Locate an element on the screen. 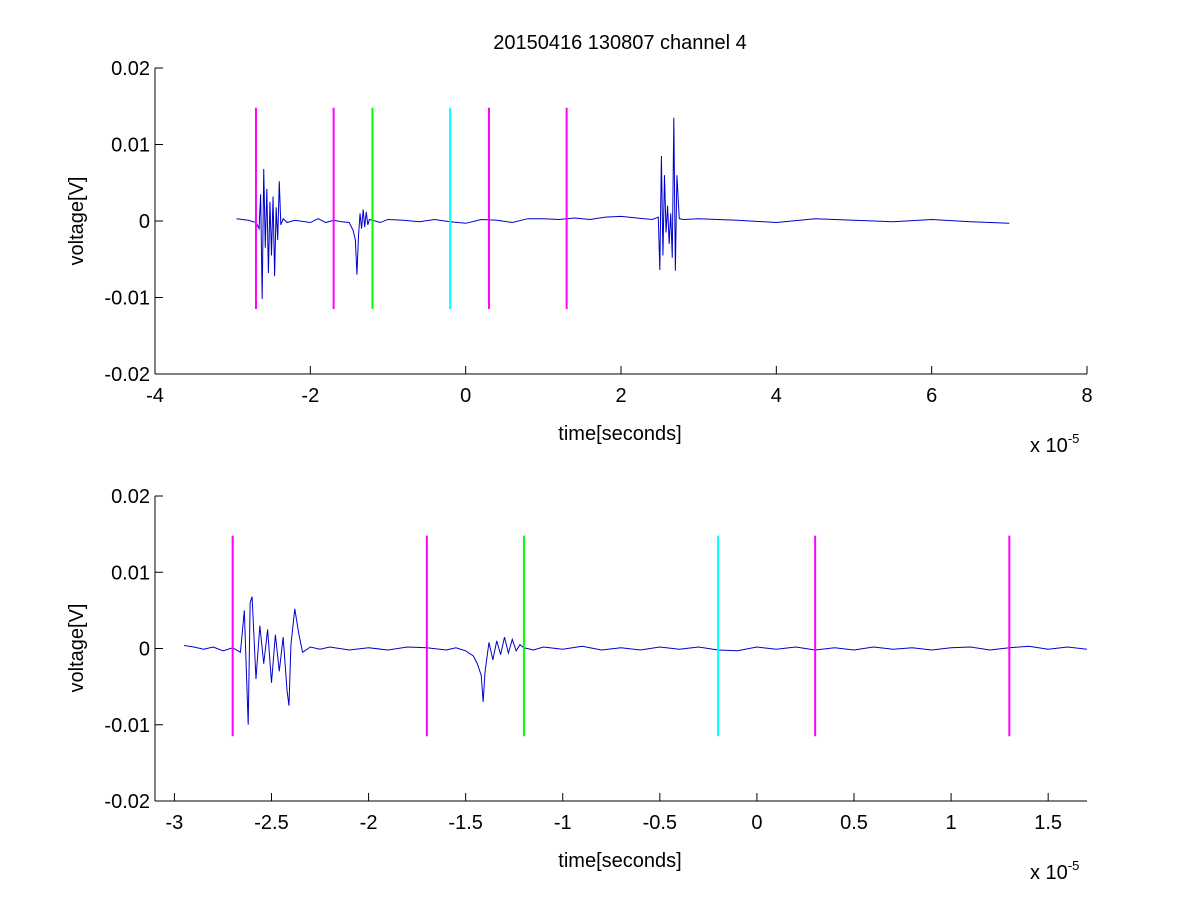  figure-title: 20150416 130807 channel 4 is located at coordinates (620, 43).